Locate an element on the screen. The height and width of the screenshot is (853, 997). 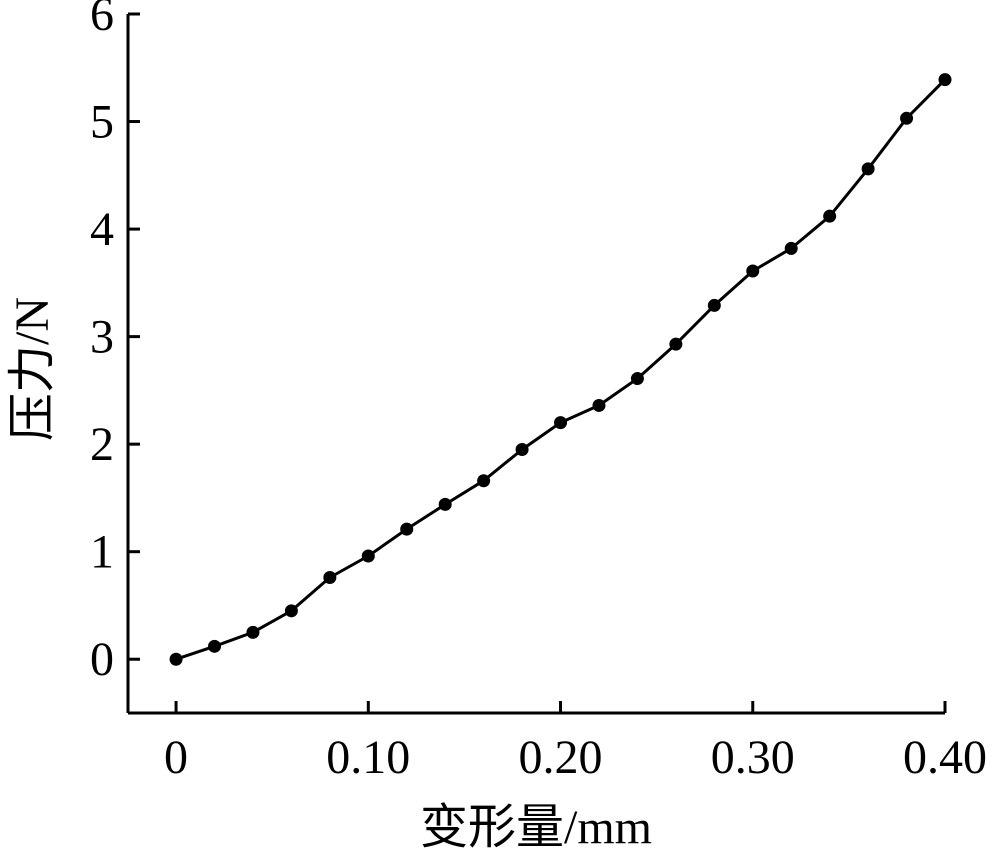
x-tick-label: 0.20 is located at coordinates (561, 757).